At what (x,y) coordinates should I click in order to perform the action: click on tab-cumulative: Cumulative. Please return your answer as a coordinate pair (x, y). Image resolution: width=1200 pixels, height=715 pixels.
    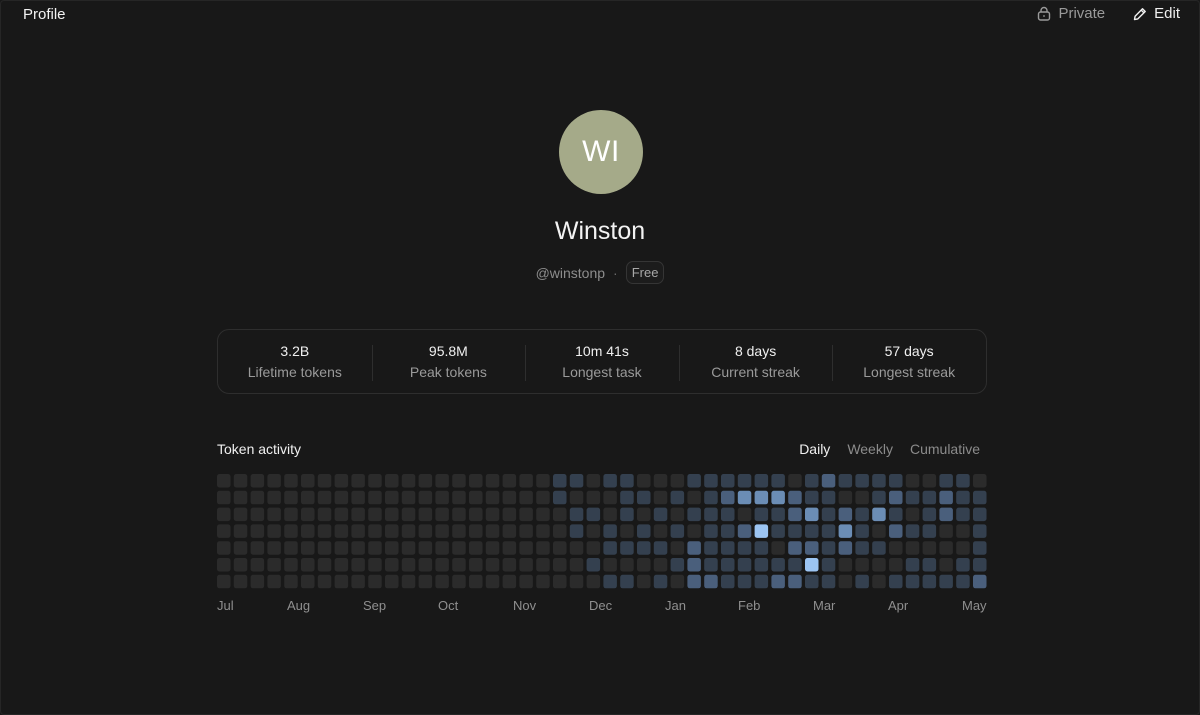
    Looking at the image, I should click on (944, 449).